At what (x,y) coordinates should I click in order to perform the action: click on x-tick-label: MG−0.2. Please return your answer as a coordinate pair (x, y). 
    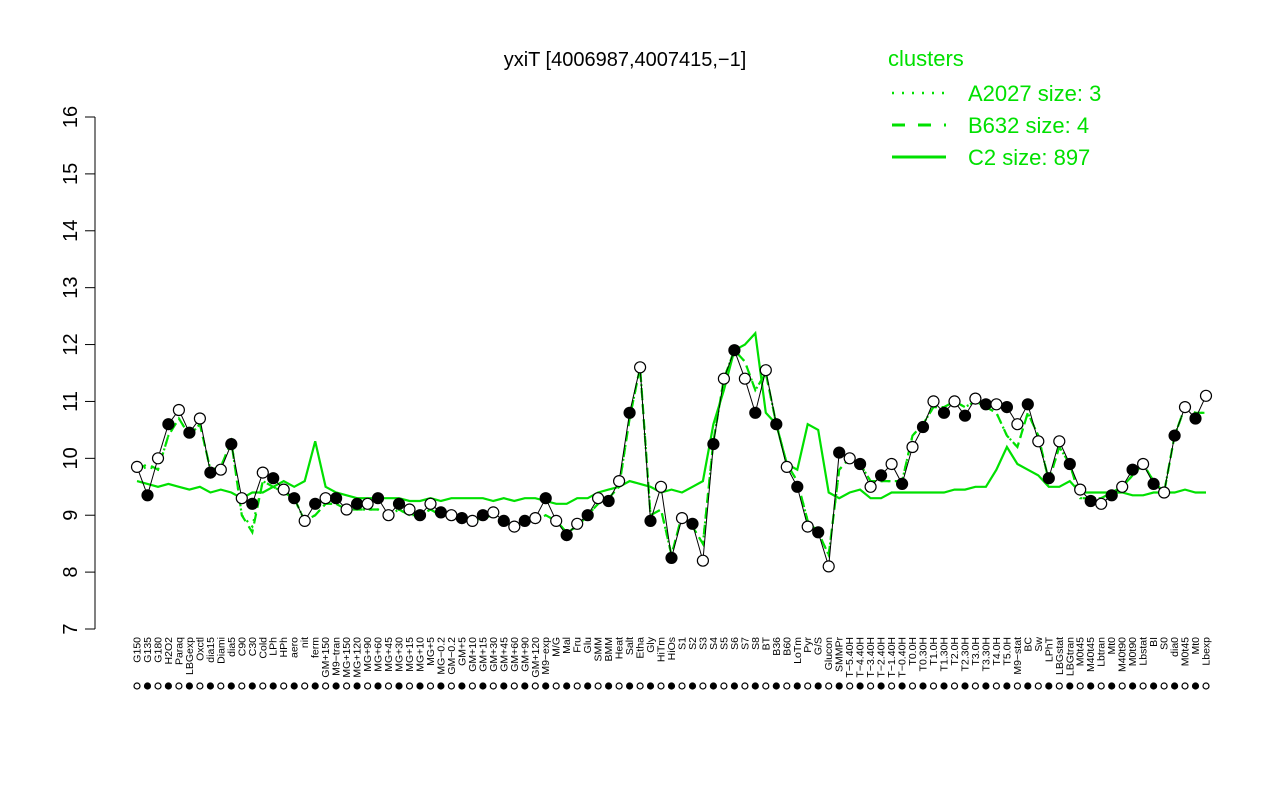
    Looking at the image, I should click on (441, 656).